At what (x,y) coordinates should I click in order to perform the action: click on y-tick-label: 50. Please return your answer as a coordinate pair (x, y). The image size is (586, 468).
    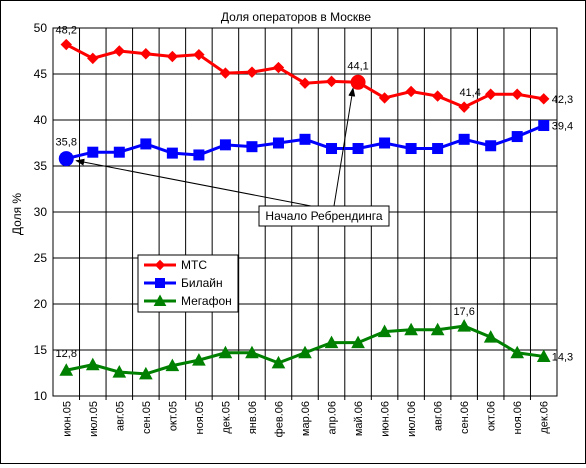
    Looking at the image, I should click on (41, 28).